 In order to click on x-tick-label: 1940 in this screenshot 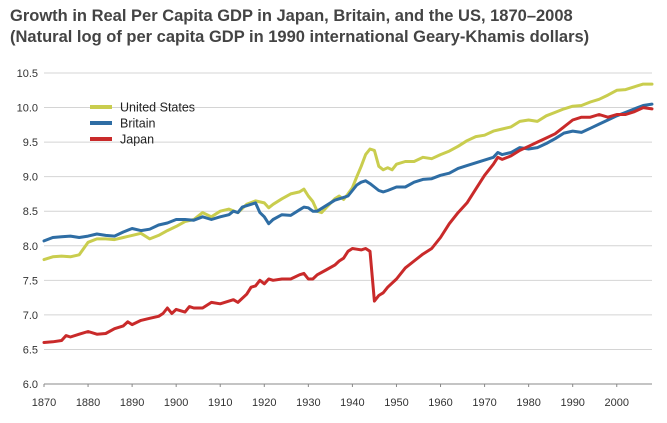, I will do `click(352, 403)`.